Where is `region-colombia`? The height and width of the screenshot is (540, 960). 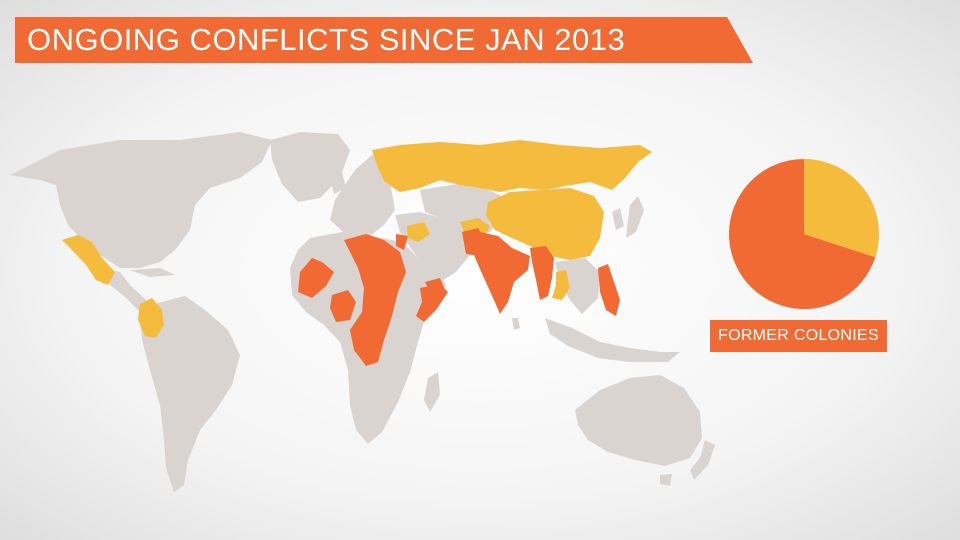
region-colombia is located at coordinates (151, 318).